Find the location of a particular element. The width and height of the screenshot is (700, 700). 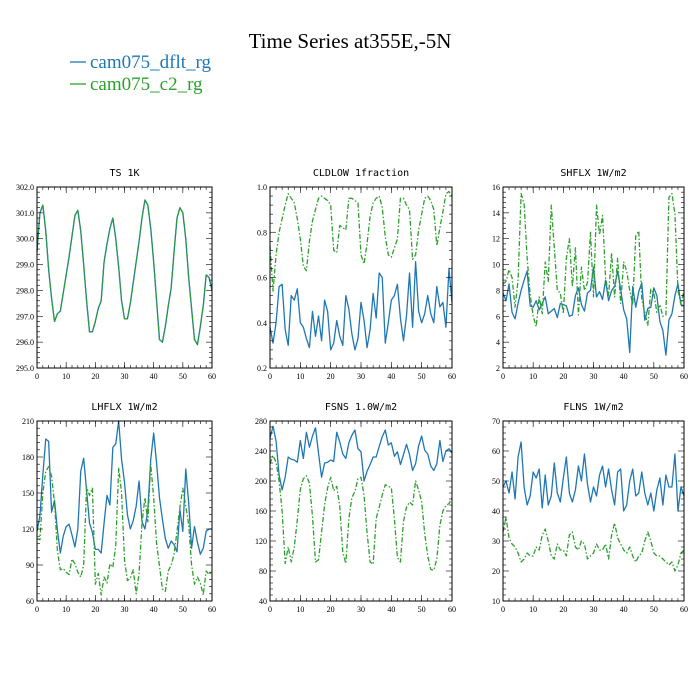

figure-title: Time Series at355E,-5N is located at coordinates (350, 41).